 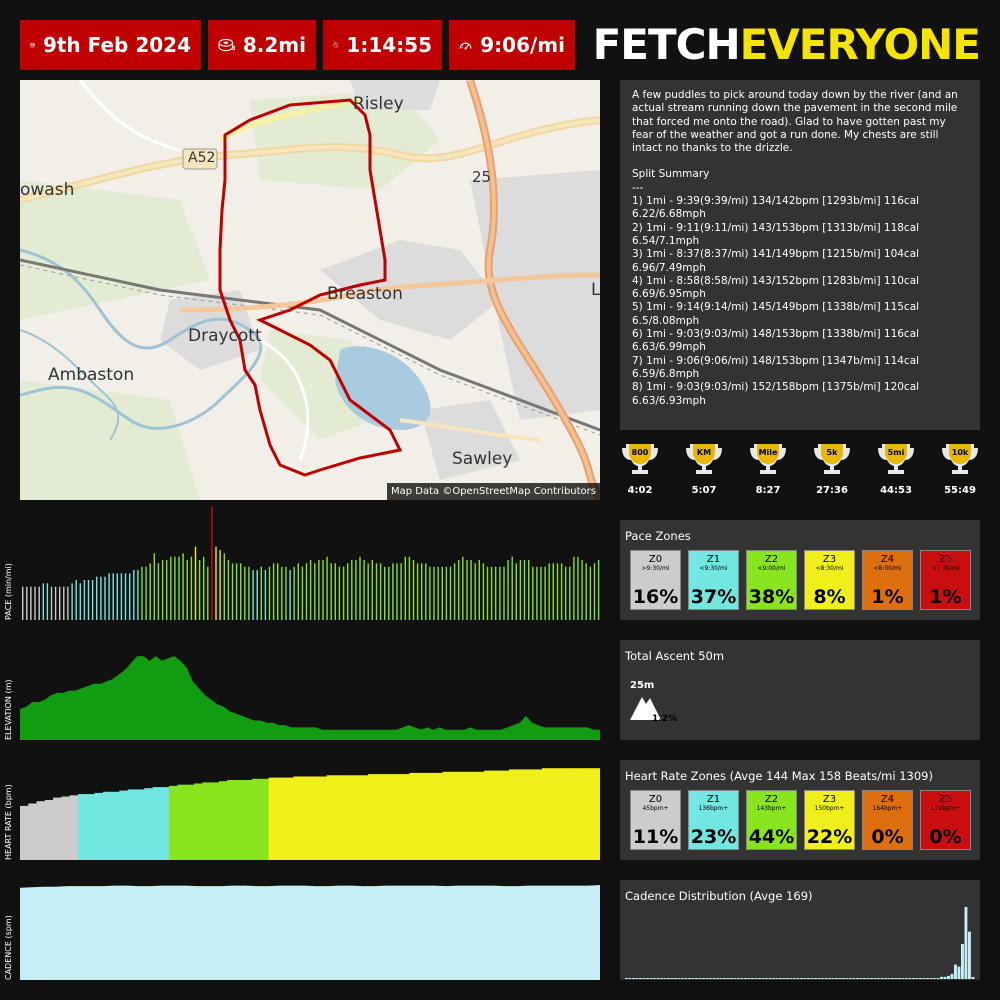 What do you see at coordinates (960, 459) in the screenshot?
I see `trophy-icon` at bounding box center [960, 459].